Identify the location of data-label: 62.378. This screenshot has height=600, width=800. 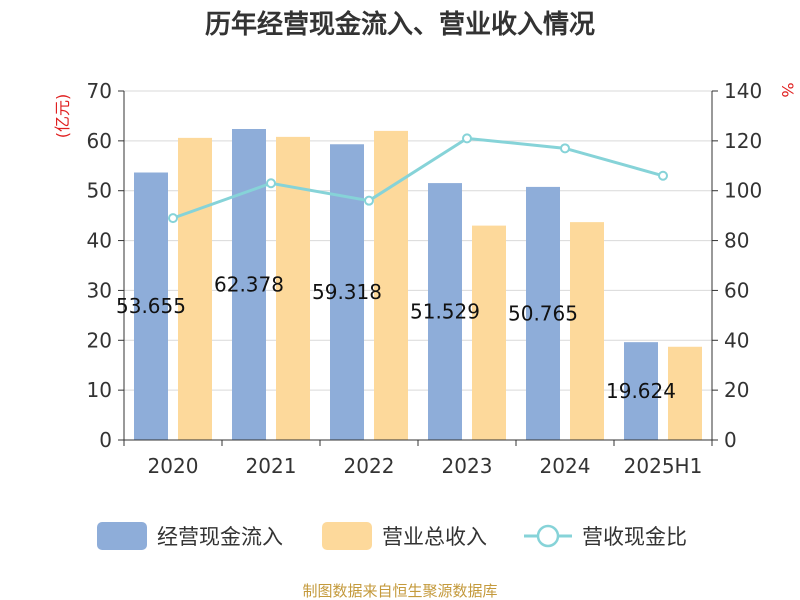
(249, 285).